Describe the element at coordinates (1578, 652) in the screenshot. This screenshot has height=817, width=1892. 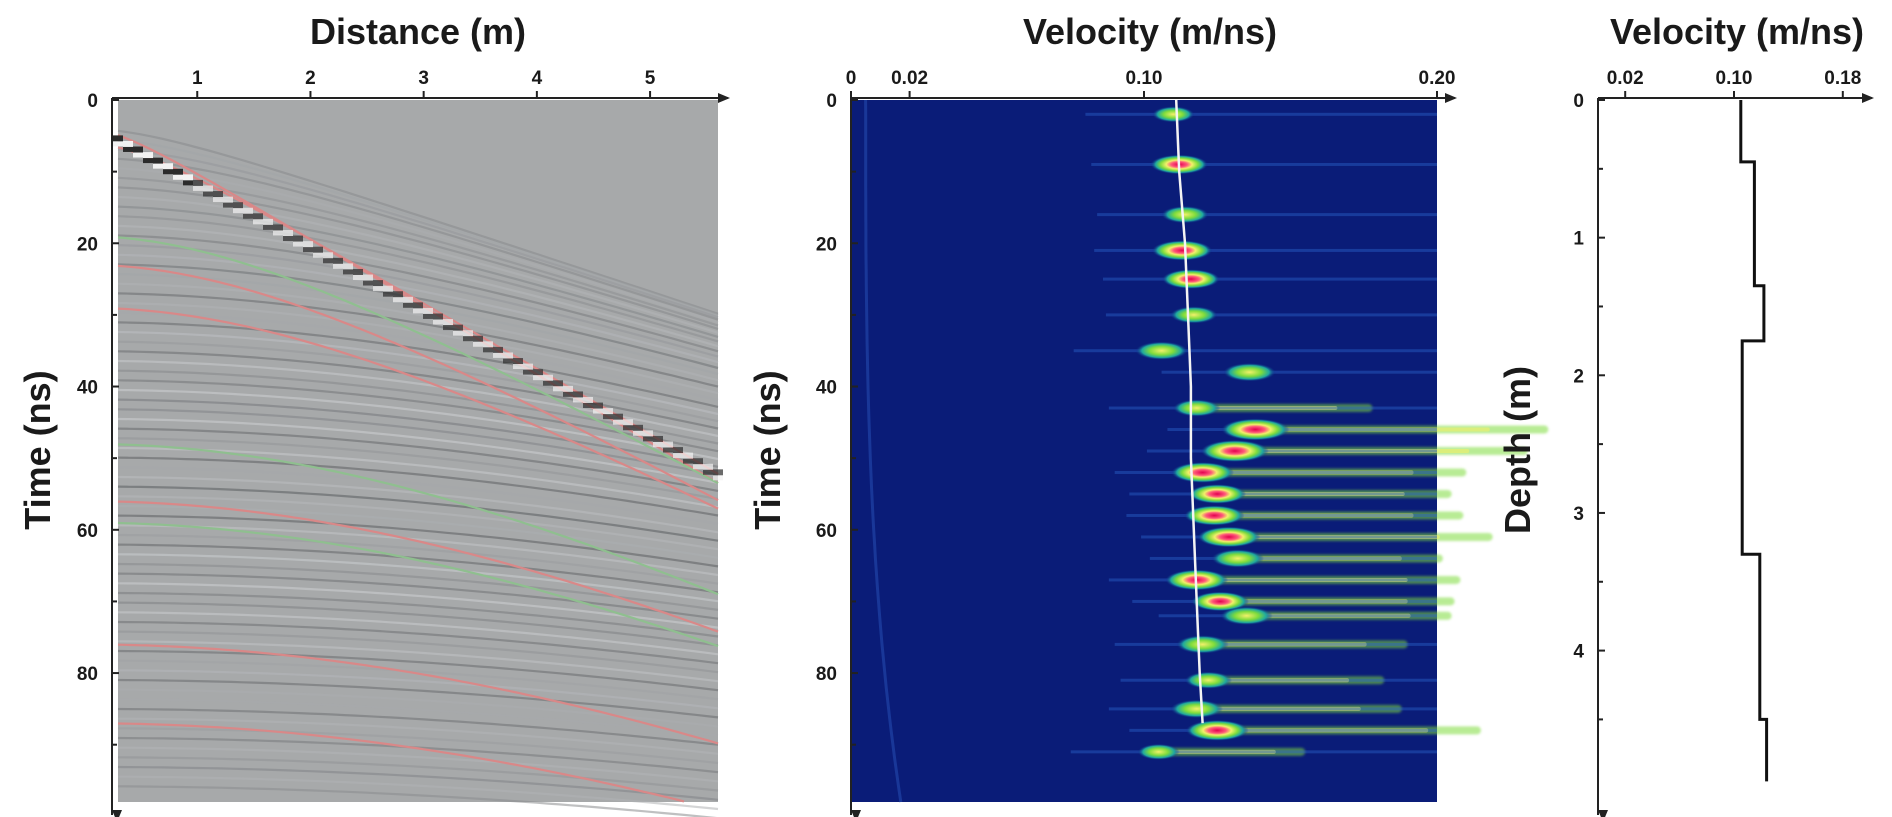
I see `y-tick-label: 4` at that location.